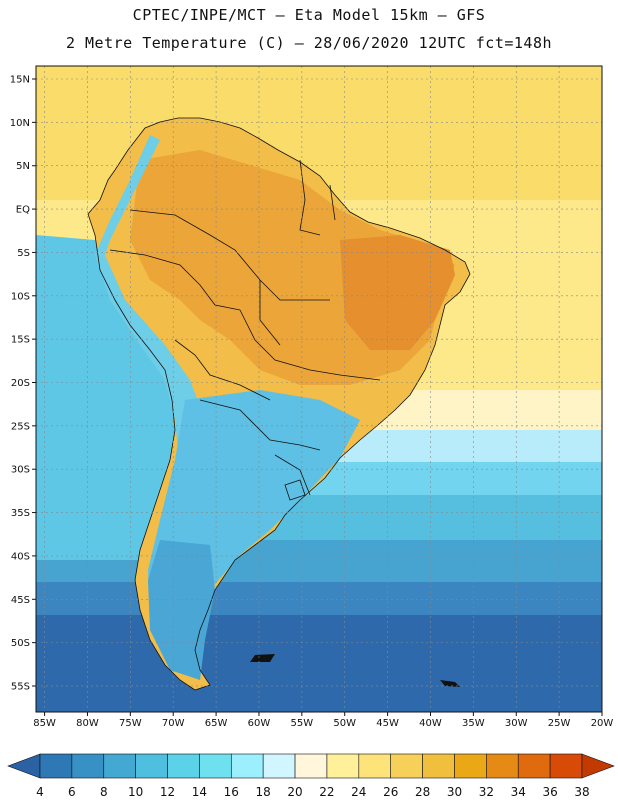 This screenshot has width=618, height=800. What do you see at coordinates (559, 723) in the screenshot?
I see `lon-tick-label: 25W` at bounding box center [559, 723].